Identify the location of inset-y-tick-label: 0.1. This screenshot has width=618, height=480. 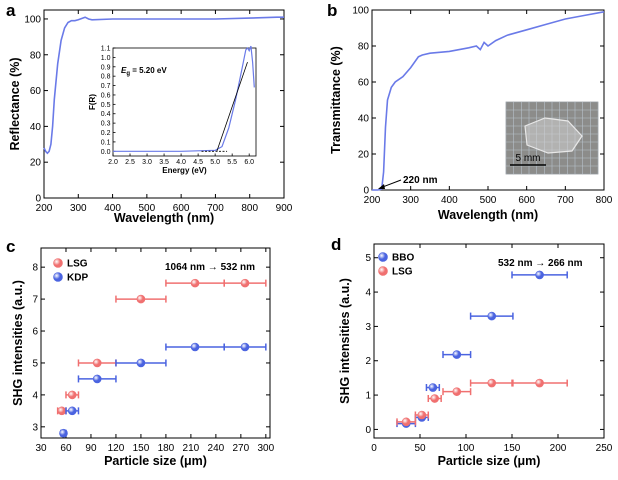
(106, 142).